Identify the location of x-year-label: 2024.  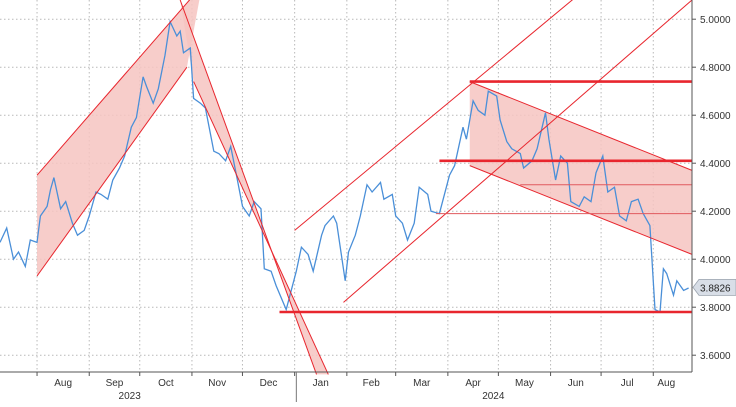
(493, 396).